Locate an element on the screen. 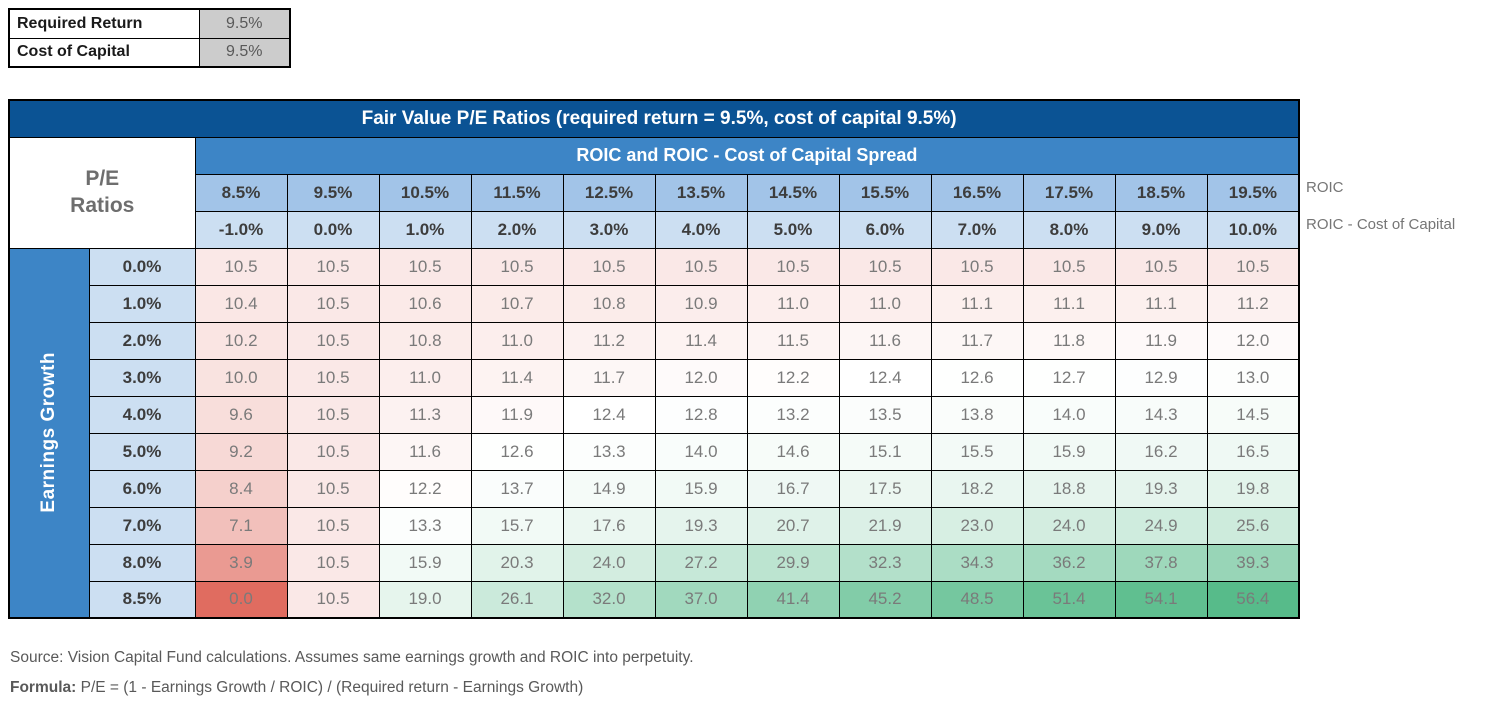 Image resolution: width=1501 pixels, height=711 pixels. pe-value-cell: 7.1 is located at coordinates (241, 525).